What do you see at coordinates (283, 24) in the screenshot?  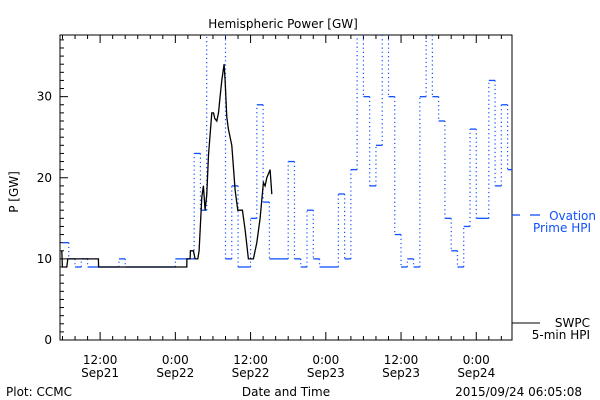 I see `chart-title: Hemispheric Power [GW]` at bounding box center [283, 24].